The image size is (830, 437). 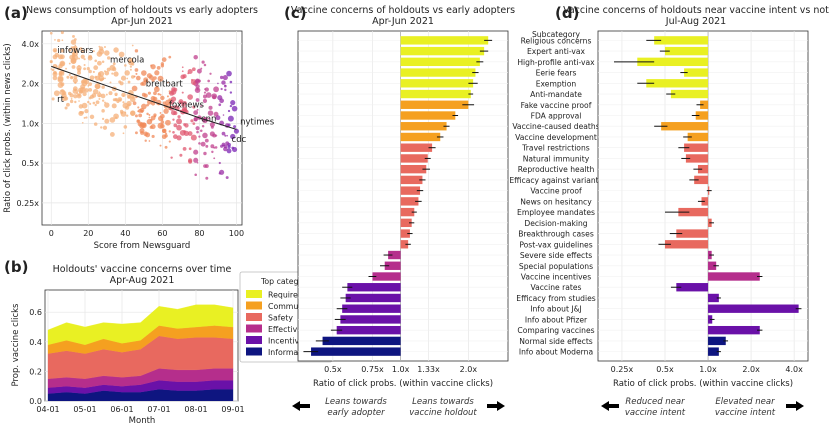 What do you see at coordinates (162, 233) in the screenshot?
I see `panel-a-xtick-label: 60` at bounding box center [162, 233].